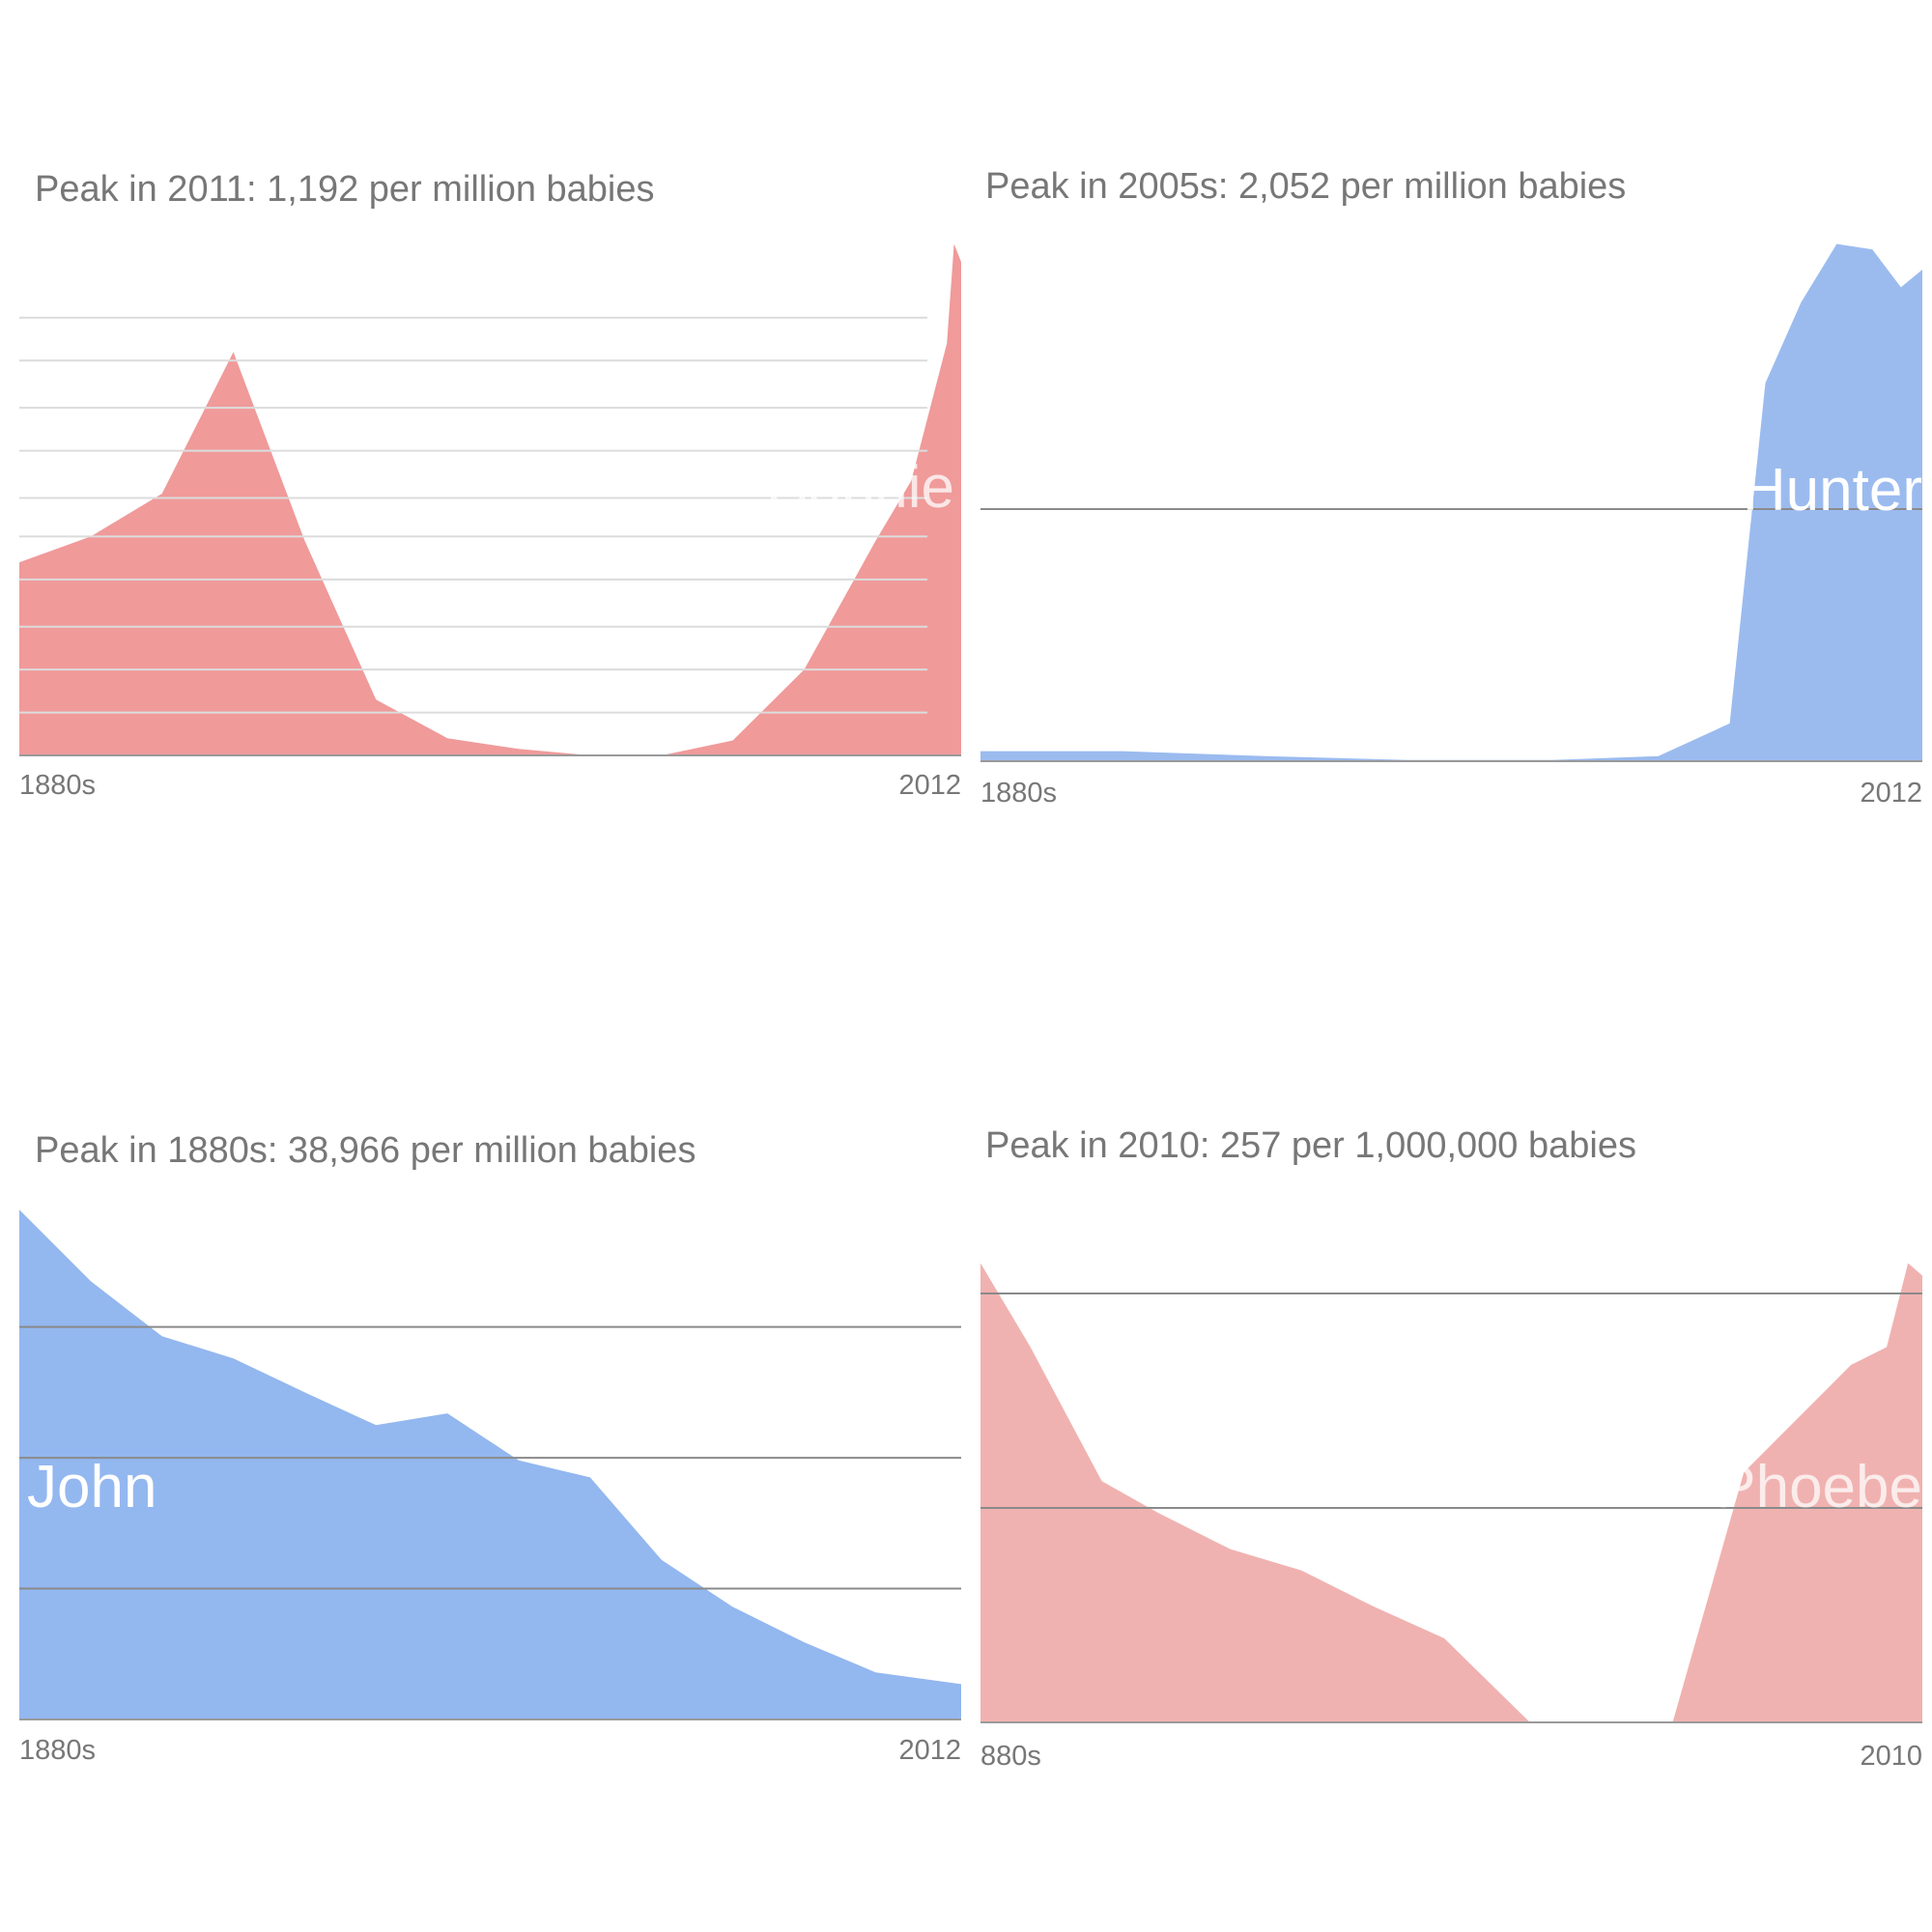  What do you see at coordinates (345, 189) in the screenshot?
I see `chart-title: Peak in 2011: 1,192 per million babies` at bounding box center [345, 189].